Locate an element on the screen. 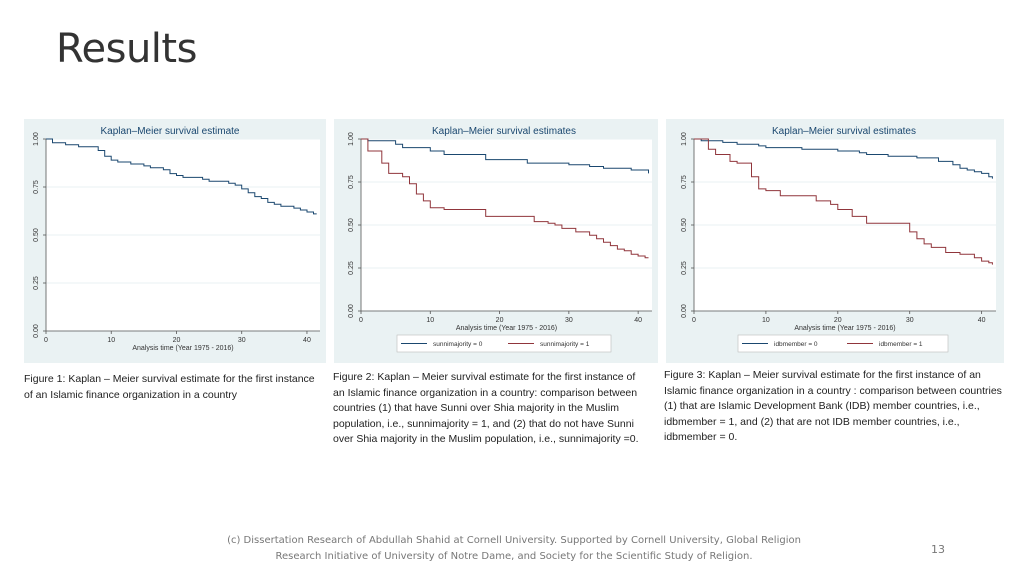 The height and width of the screenshot is (576, 1024). legend-label-0: sunnimajority = 0 is located at coordinates (458, 344).